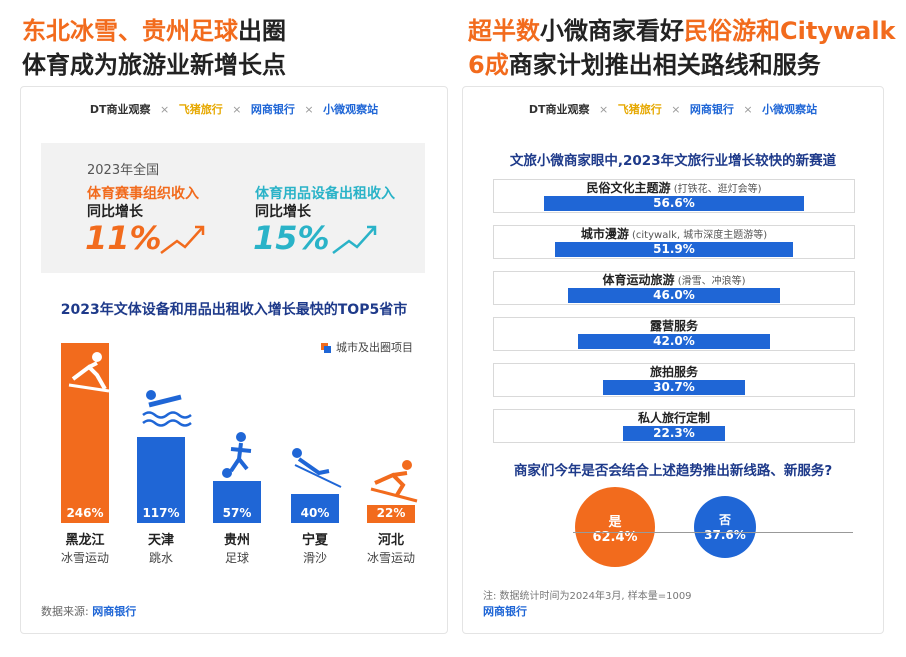 The image size is (906, 657). I want to click on bar-value-label: 57%, so click(237, 513).